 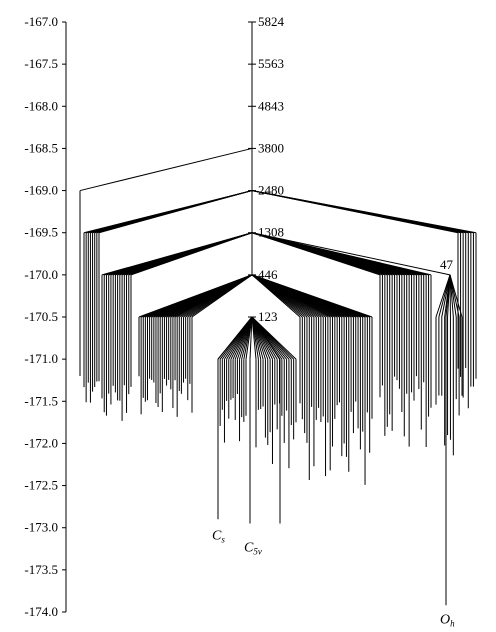 I want to click on energy-tick-label: -172.5, so click(x=41, y=485).